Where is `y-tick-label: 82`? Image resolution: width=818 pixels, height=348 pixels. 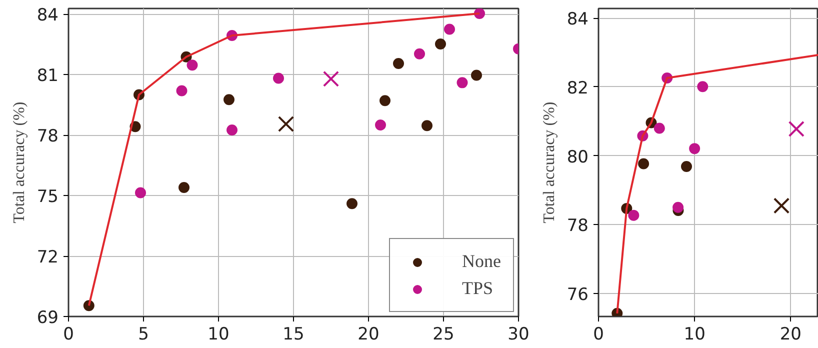
y-tick-label: 82 is located at coordinates (577, 88).